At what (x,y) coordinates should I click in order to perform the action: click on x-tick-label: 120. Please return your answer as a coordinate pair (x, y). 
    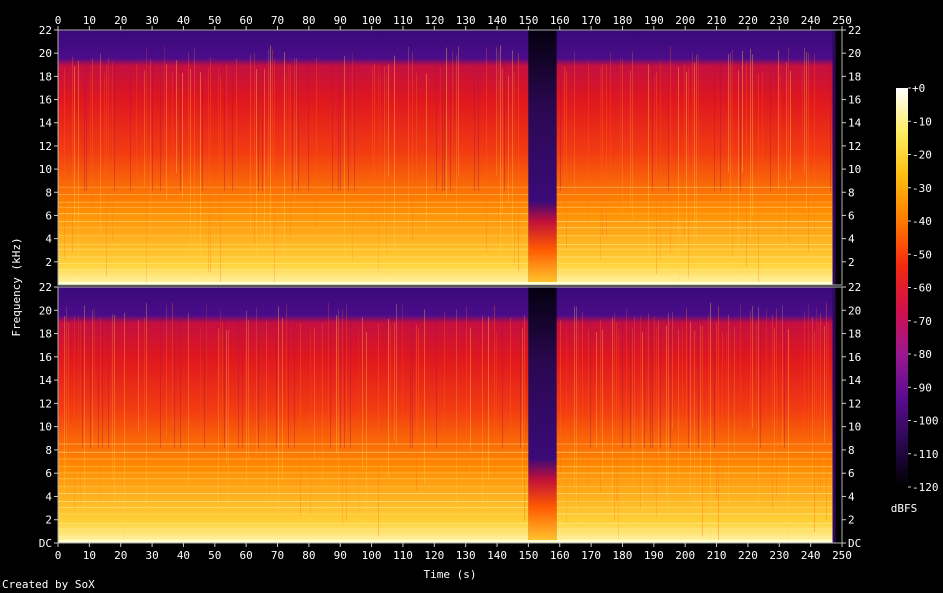
    Looking at the image, I should click on (434, 20).